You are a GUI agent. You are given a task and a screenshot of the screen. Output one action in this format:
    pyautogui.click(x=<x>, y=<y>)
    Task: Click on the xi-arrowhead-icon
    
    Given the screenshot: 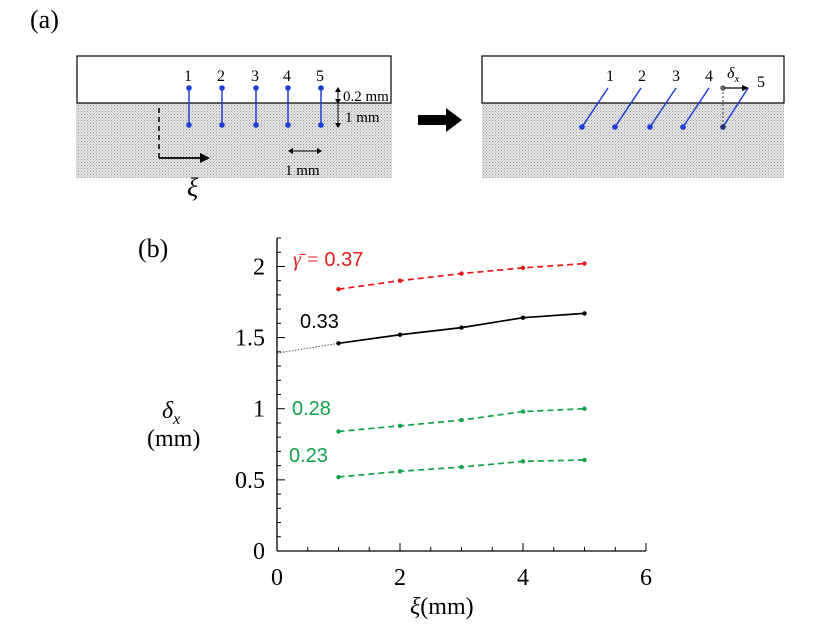 What is the action you would take?
    pyautogui.click(x=205, y=158)
    